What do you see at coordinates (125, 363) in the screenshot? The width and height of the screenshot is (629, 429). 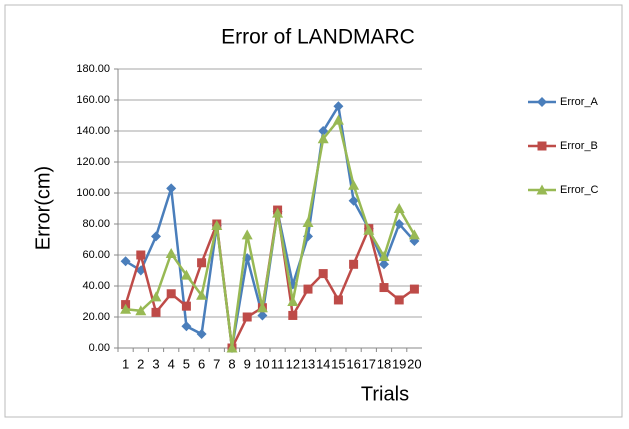 I see `x-tick-label: 1` at bounding box center [125, 363].